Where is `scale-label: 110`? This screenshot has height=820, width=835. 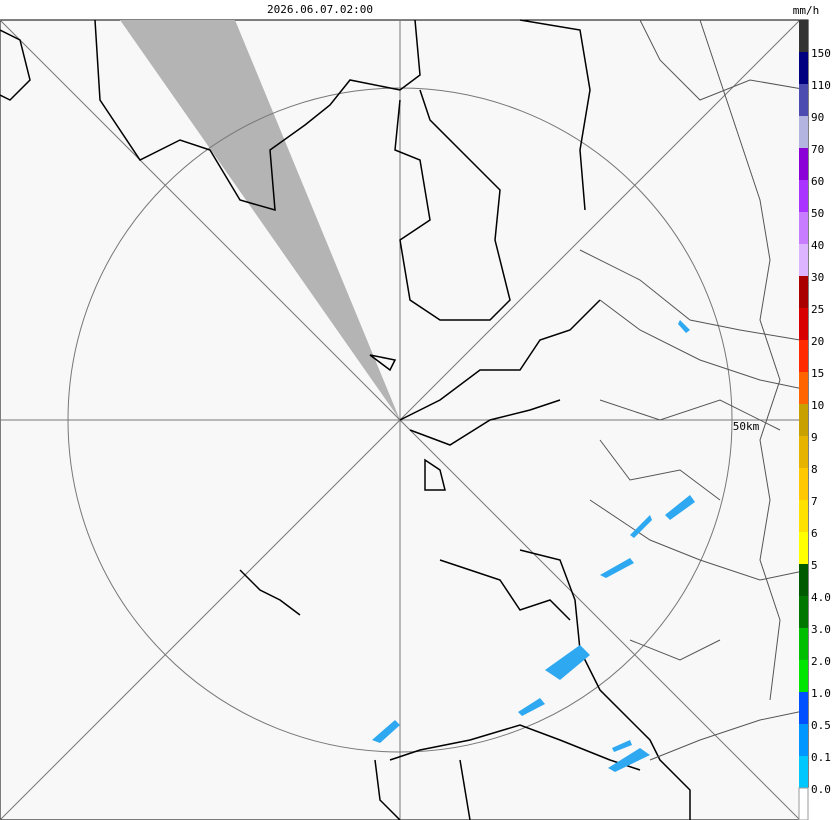 scale-label: 110 is located at coordinates (821, 85).